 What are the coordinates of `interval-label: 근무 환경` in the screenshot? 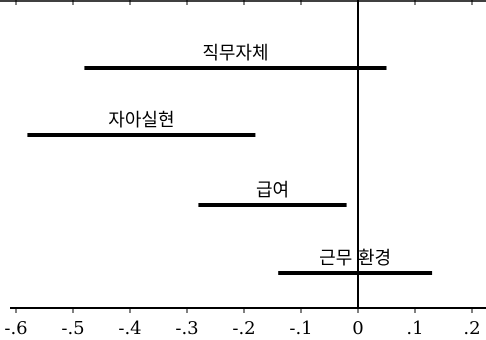 It's located at (355, 258).